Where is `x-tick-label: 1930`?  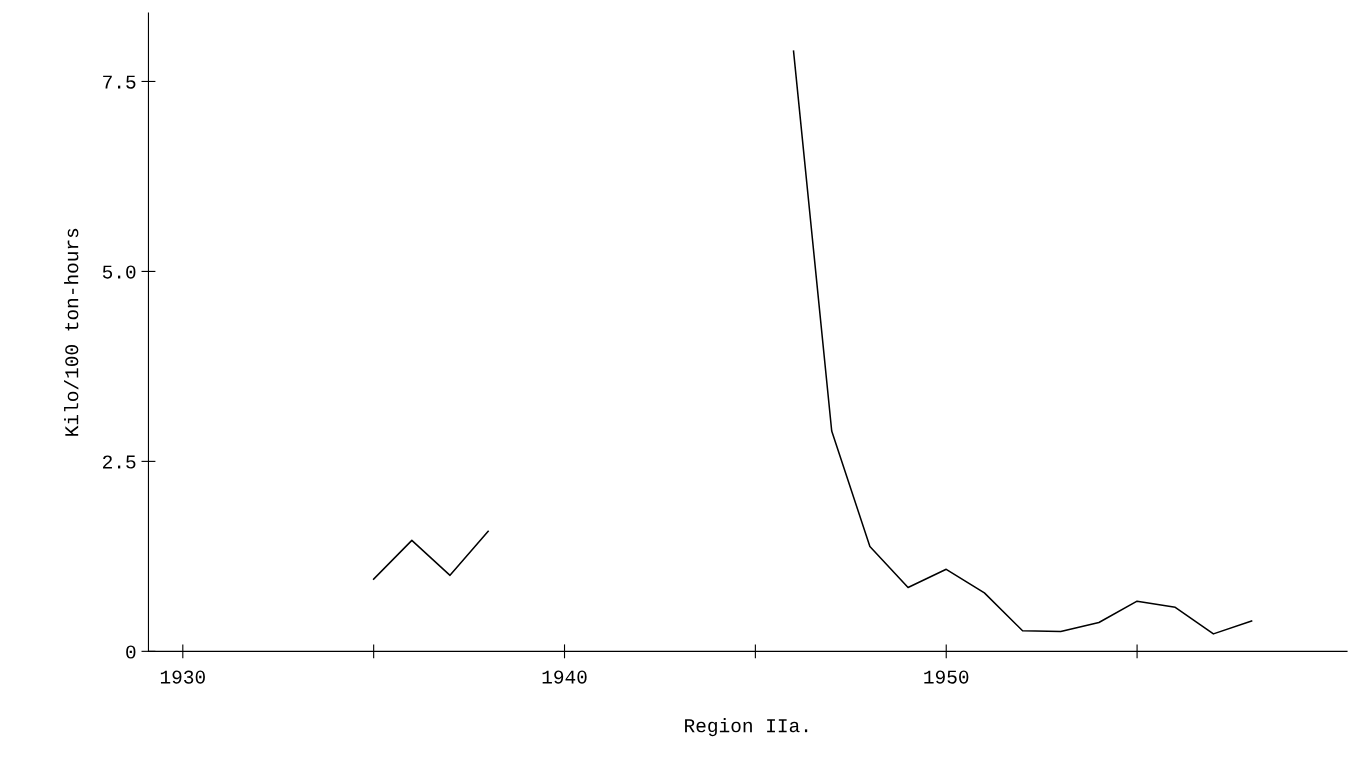 x-tick-label: 1930 is located at coordinates (182, 677).